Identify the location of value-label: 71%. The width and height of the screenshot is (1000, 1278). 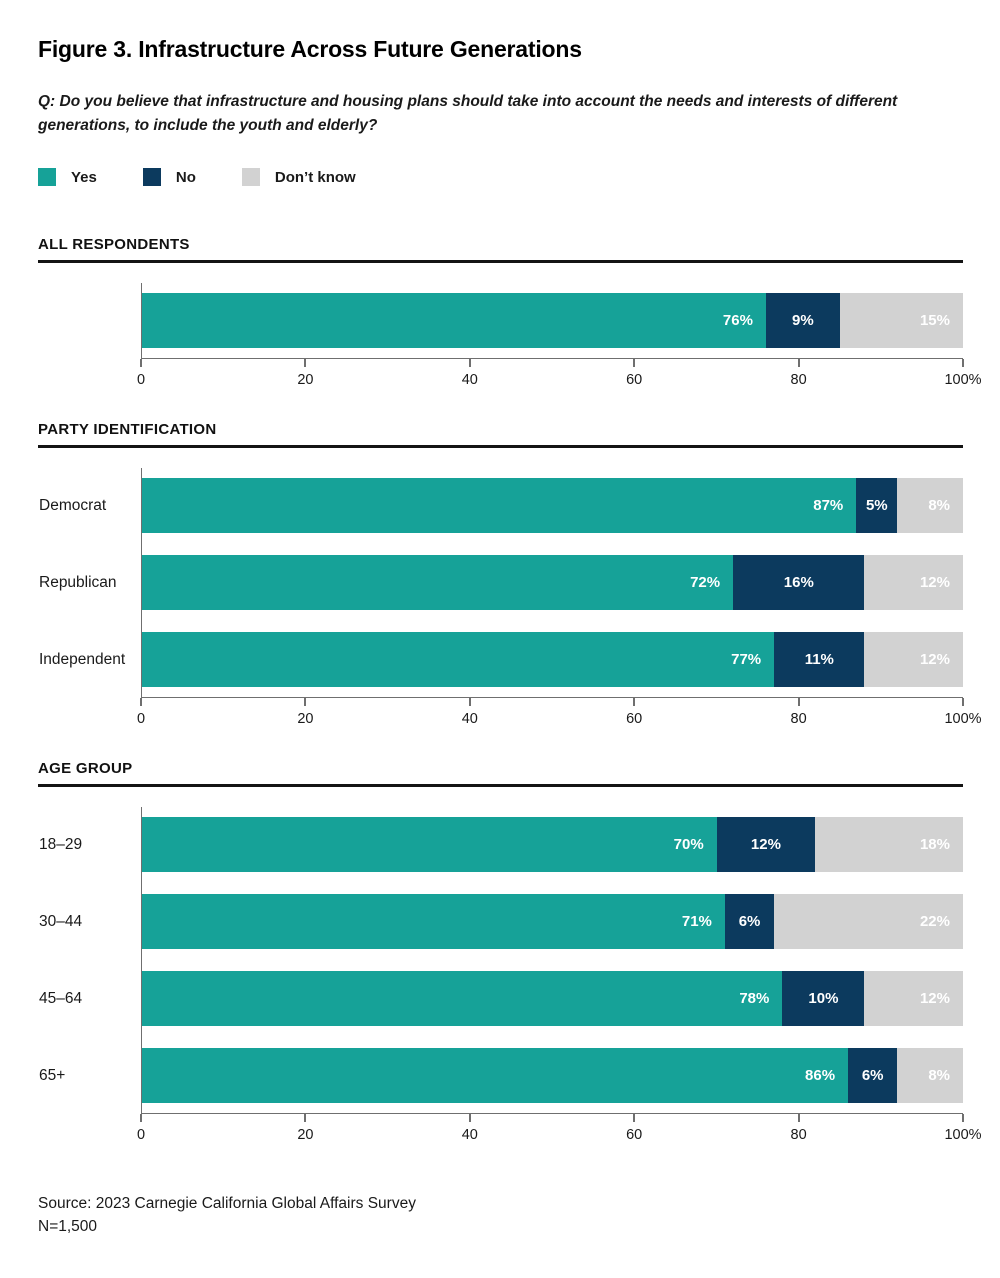
(696, 921).